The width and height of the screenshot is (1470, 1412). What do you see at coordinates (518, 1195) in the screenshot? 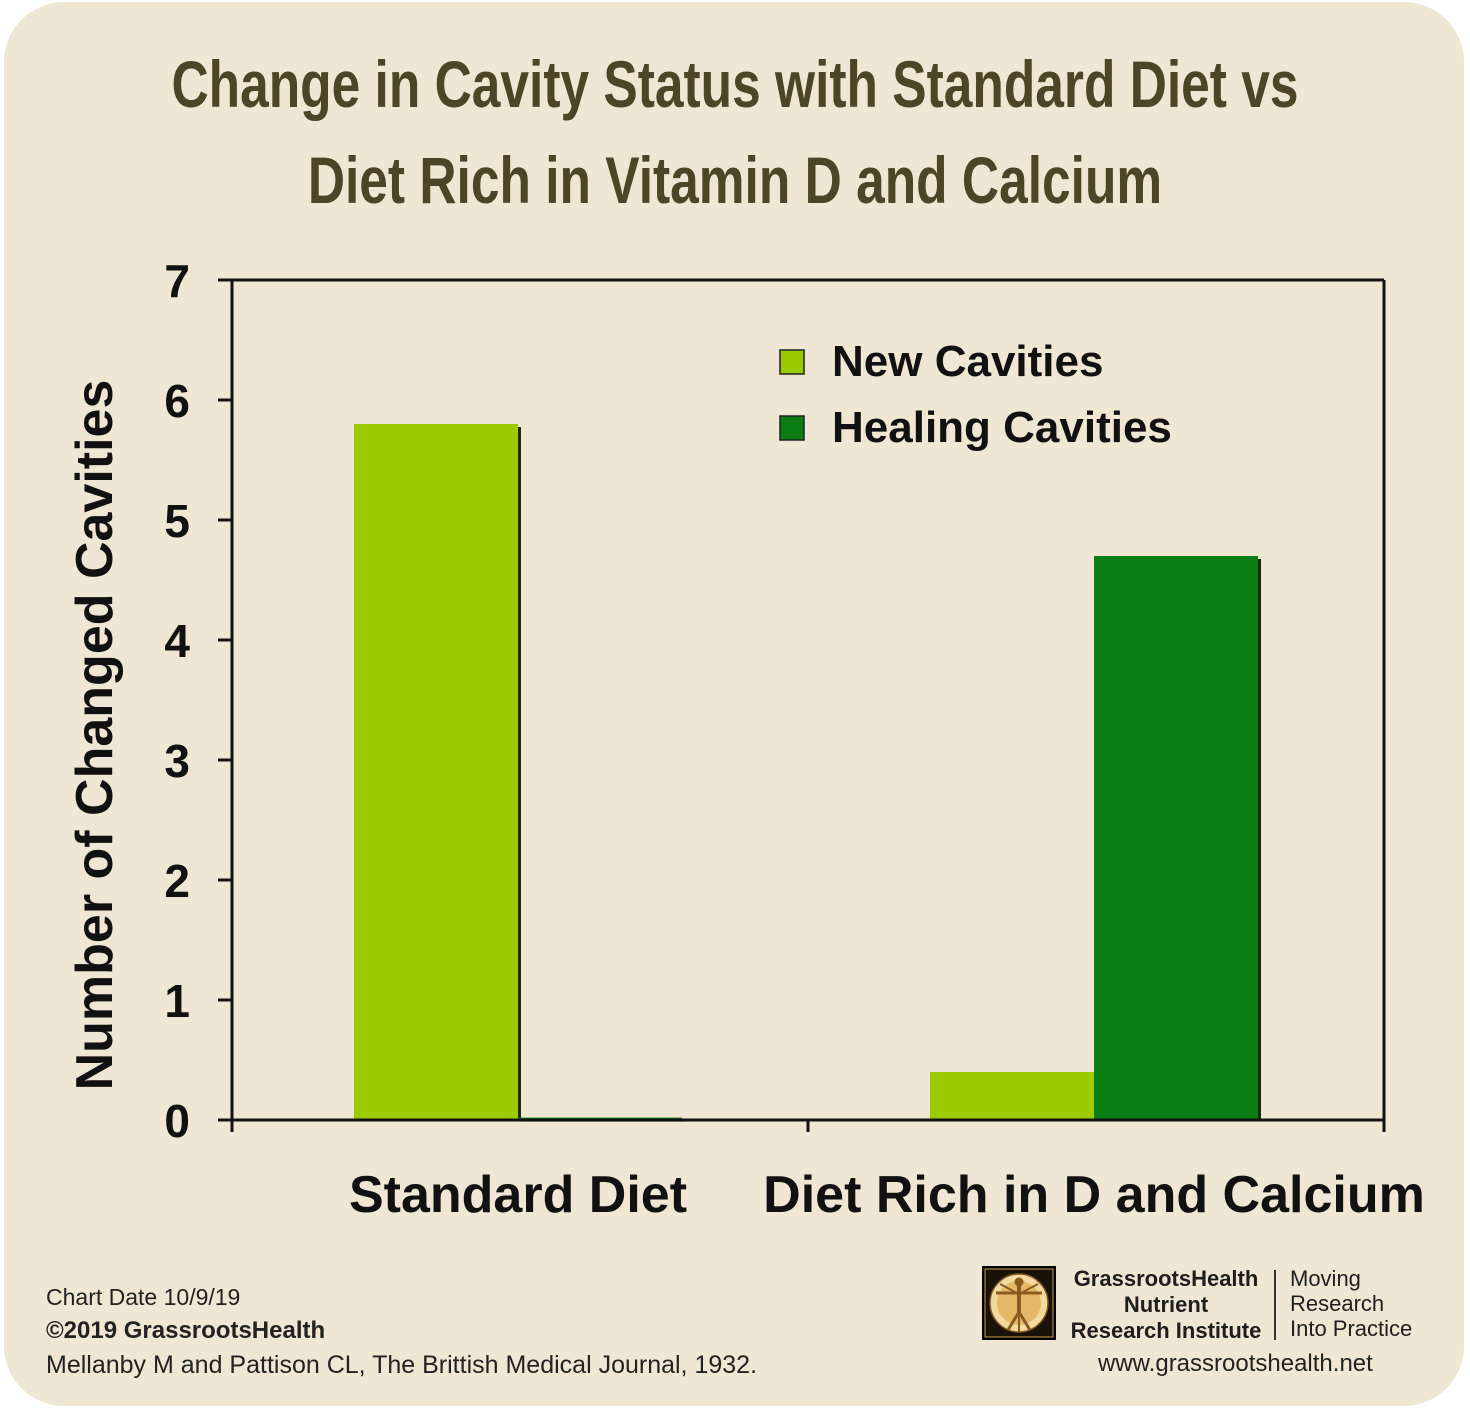
I see `x-category-label: Standard Diet` at bounding box center [518, 1195].